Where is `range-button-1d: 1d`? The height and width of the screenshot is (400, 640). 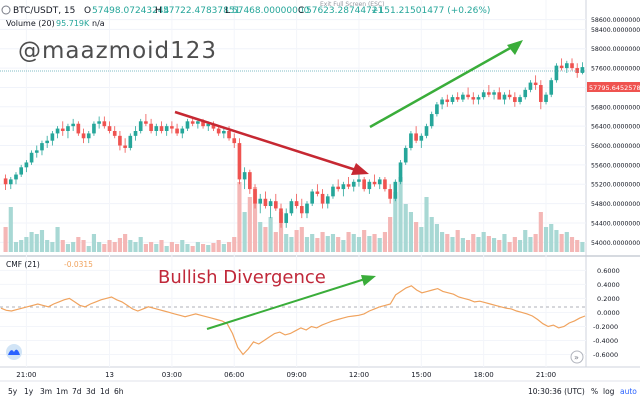 range-button-1d: 1d is located at coordinates (105, 391).